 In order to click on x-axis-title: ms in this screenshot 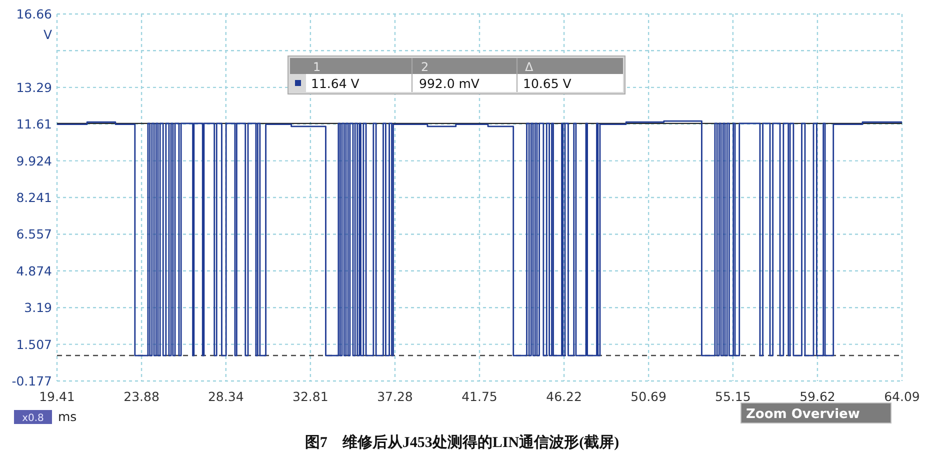, I will do `click(67, 416)`.